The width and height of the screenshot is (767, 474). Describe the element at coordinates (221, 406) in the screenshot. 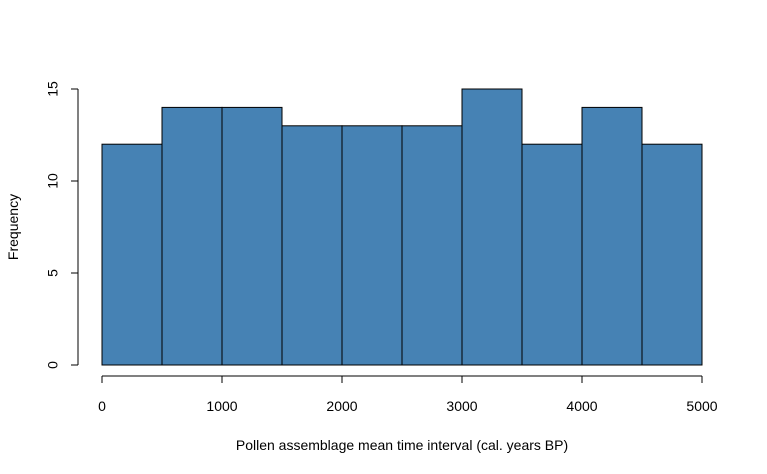

I see `x-tick-label-1: 1000` at that location.